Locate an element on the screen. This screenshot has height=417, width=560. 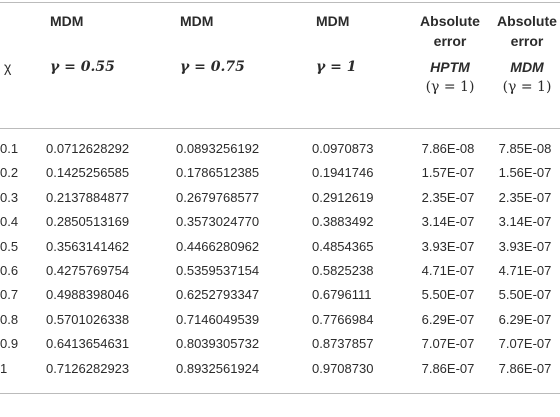
value-cell: 0.0970873 is located at coordinates (343, 148).